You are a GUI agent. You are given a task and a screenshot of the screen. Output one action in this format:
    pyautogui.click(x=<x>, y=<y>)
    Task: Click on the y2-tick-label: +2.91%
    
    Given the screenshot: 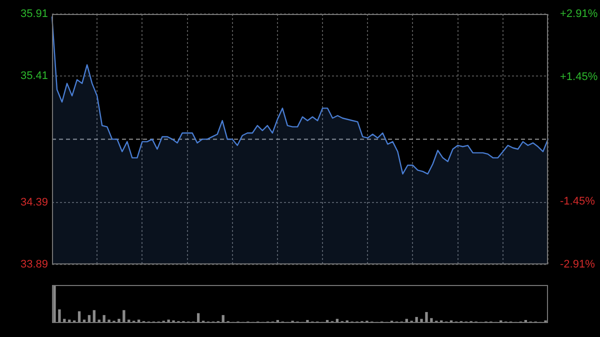 What is the action you would take?
    pyautogui.click(x=579, y=14)
    